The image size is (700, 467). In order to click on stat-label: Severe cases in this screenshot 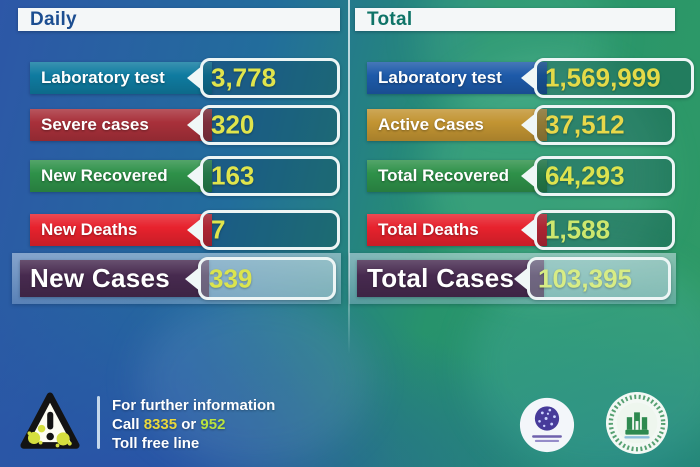, I will do `click(95, 124)`.